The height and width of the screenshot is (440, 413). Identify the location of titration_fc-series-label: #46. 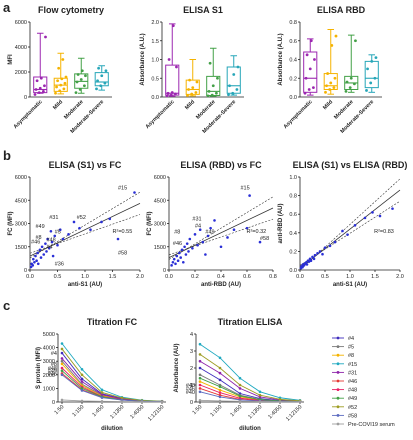
(52, 374).